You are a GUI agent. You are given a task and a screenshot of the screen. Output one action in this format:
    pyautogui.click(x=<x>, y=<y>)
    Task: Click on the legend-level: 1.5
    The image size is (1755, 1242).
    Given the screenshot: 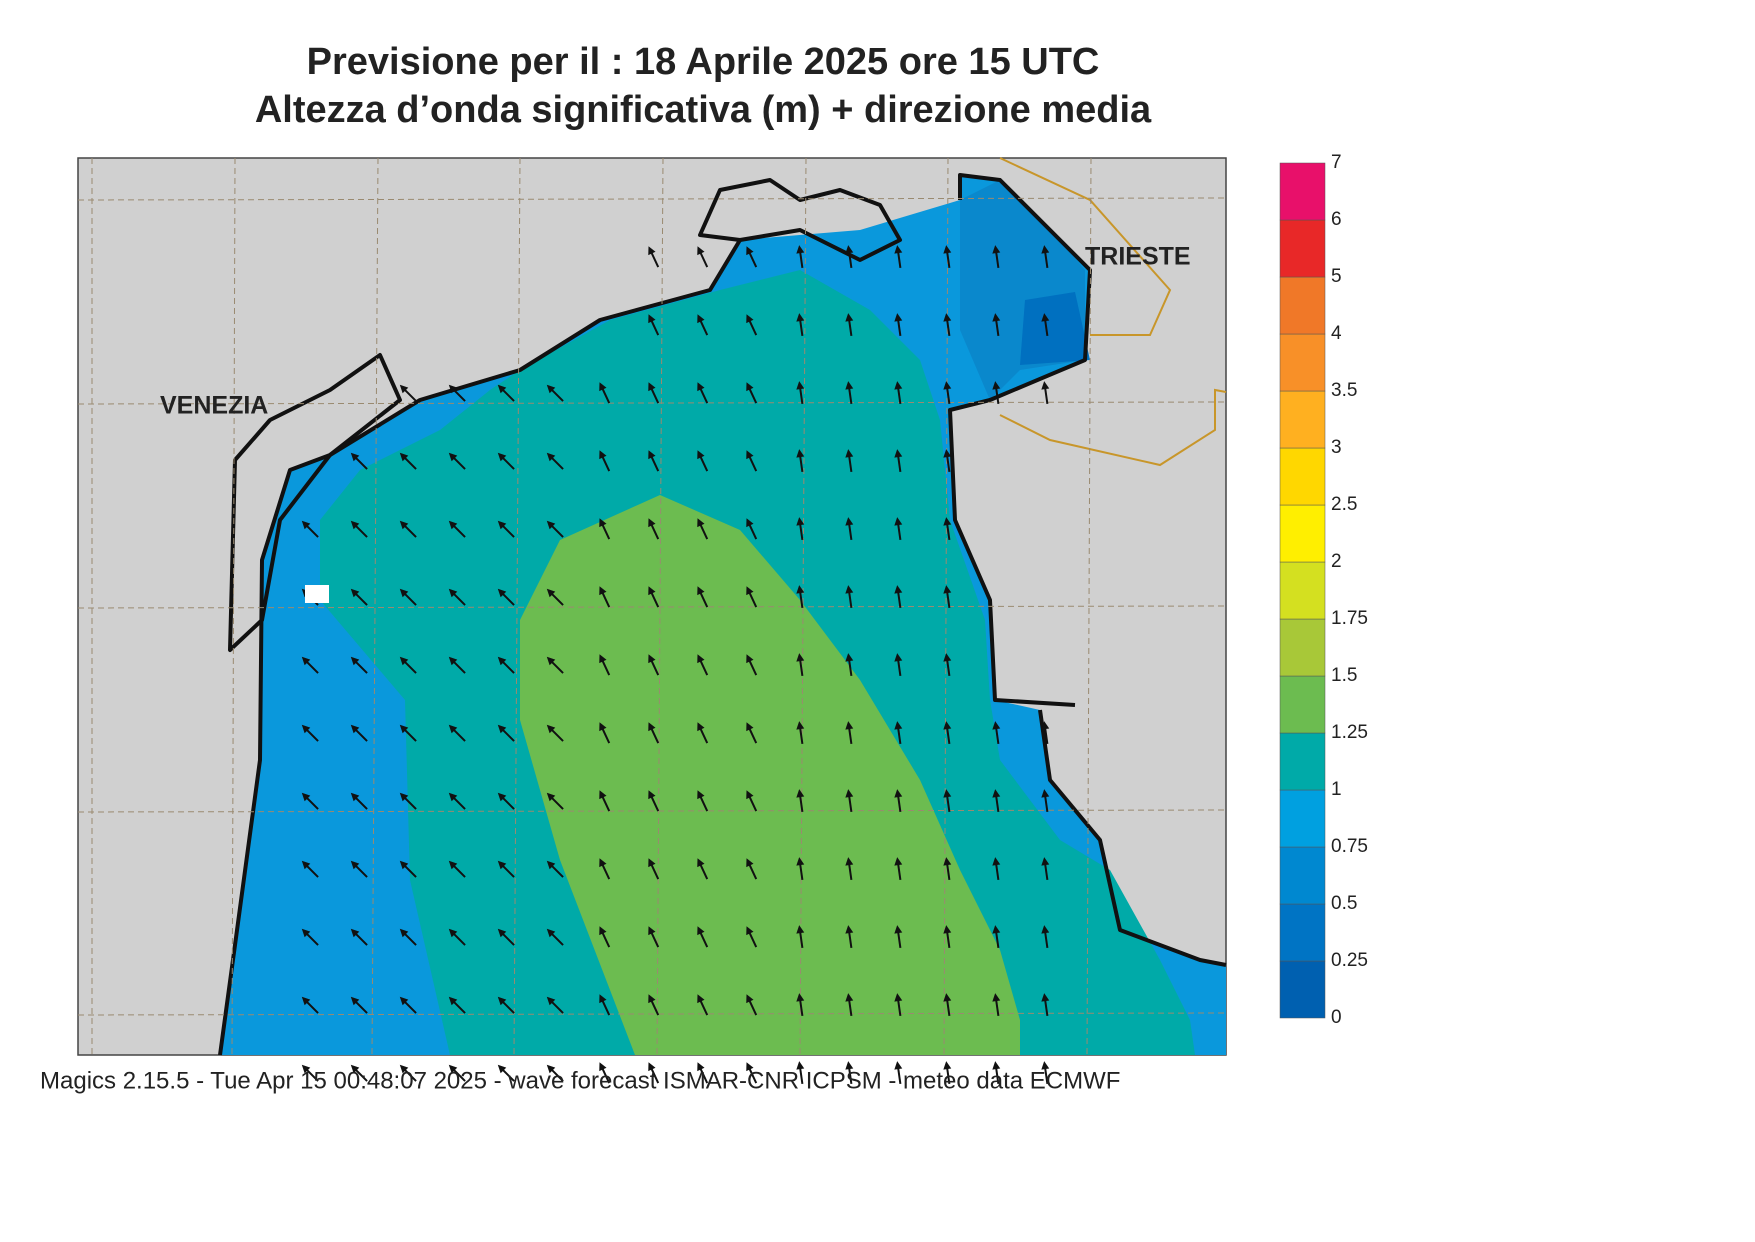 What is the action you would take?
    pyautogui.click(x=1344, y=675)
    